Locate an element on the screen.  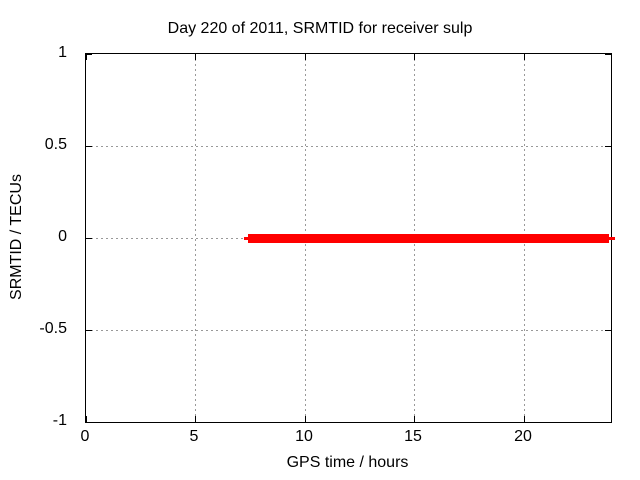
x-tick-label: 20 is located at coordinates (523, 436).